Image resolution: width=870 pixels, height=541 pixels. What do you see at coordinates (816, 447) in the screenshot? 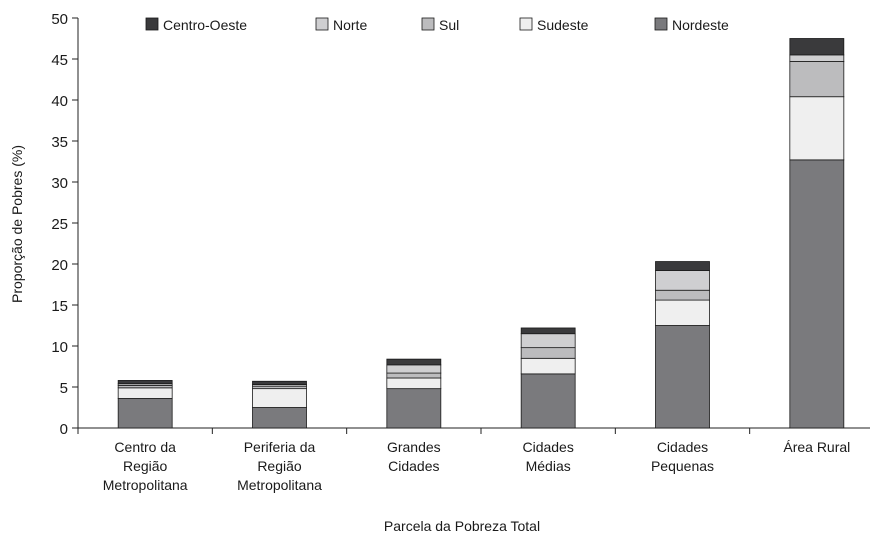
I see `x-tick-label: Área Rural` at bounding box center [816, 447].